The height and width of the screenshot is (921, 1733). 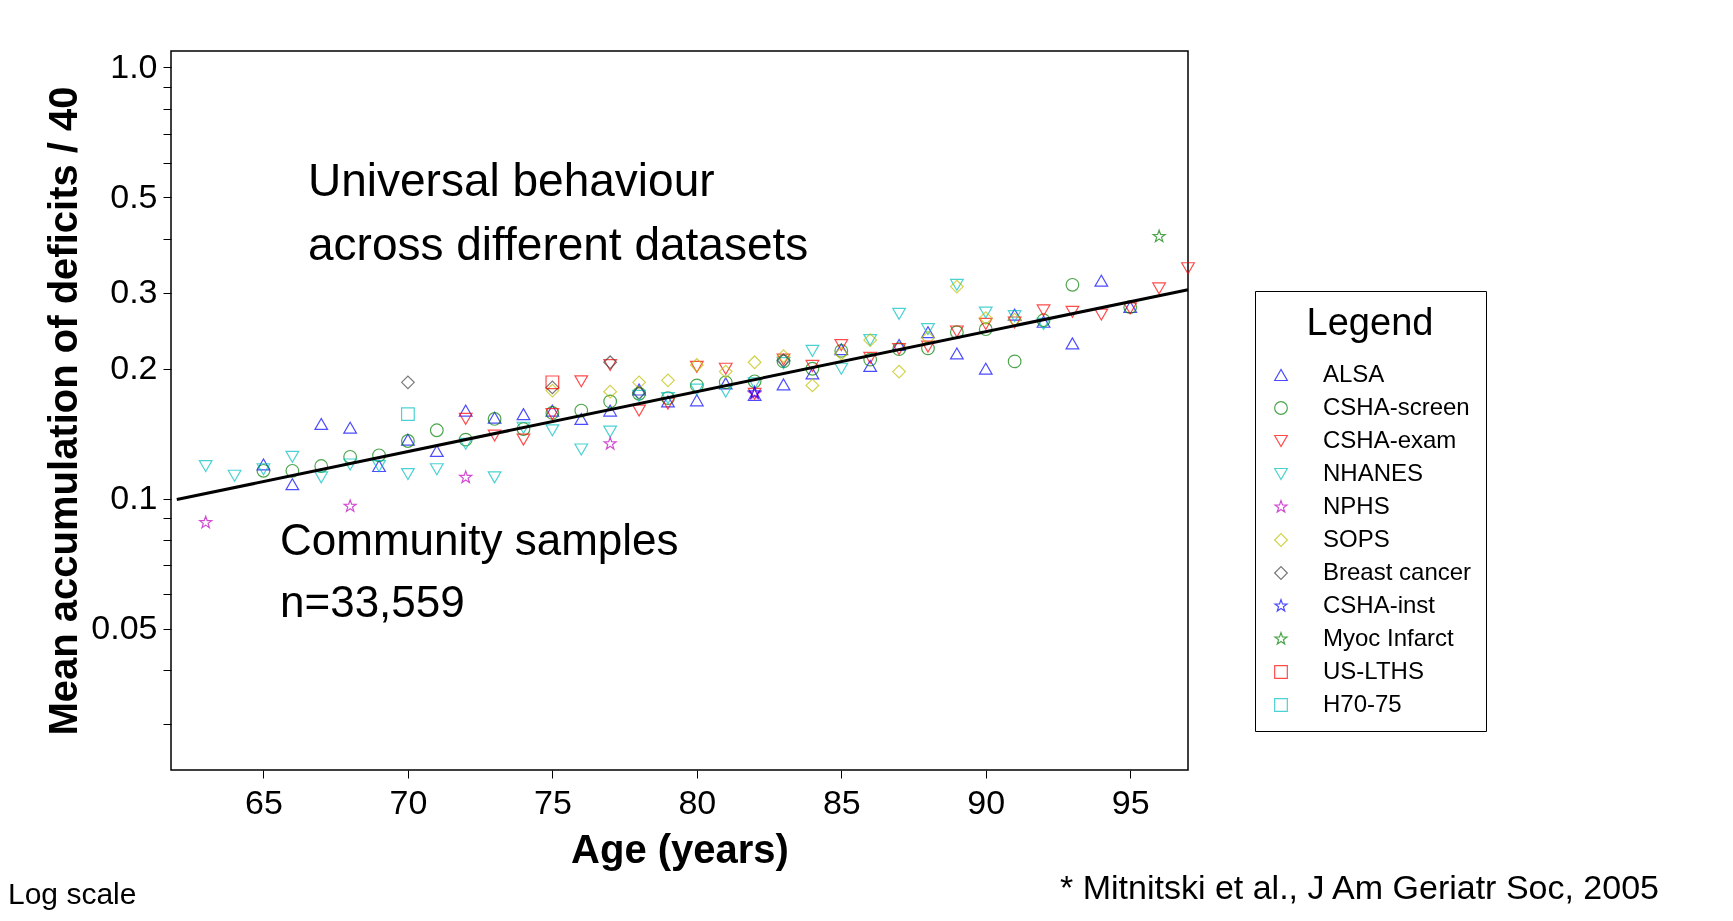 I want to click on x-tick-label: 95, so click(x=1130, y=801).